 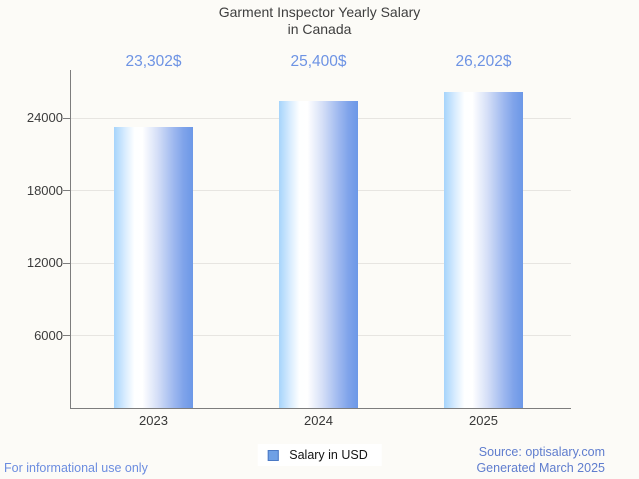 I want to click on bar-2023, so click(x=153, y=267).